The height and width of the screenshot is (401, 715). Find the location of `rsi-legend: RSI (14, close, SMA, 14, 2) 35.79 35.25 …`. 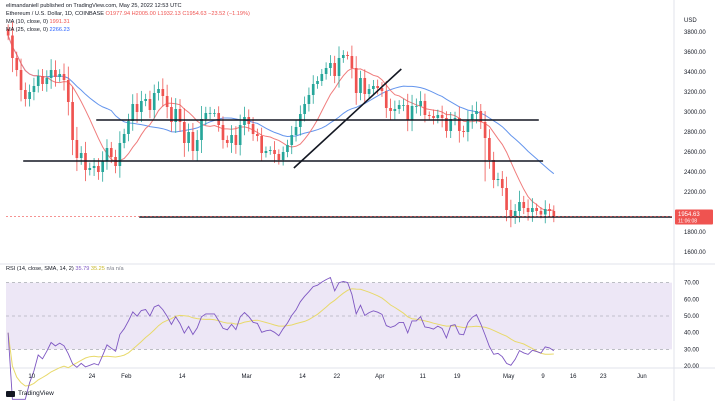

rsi-legend: RSI (14, close, SMA, 14, 2) 35.79 35.25 … is located at coordinates (65, 269).